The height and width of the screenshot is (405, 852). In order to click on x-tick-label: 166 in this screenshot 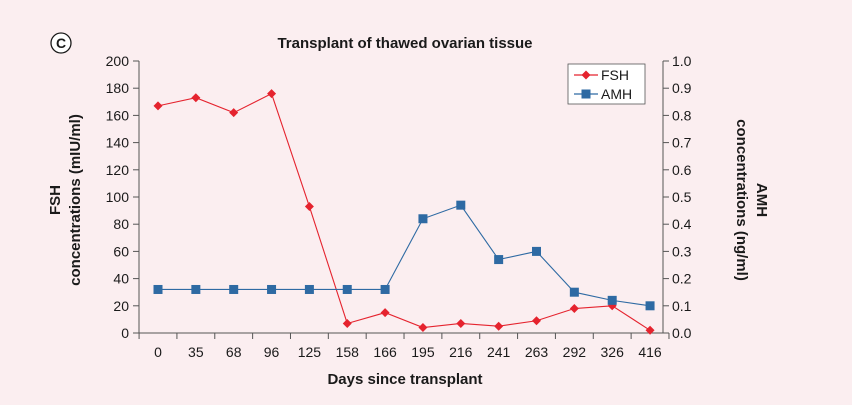, I will do `click(385, 352)`.